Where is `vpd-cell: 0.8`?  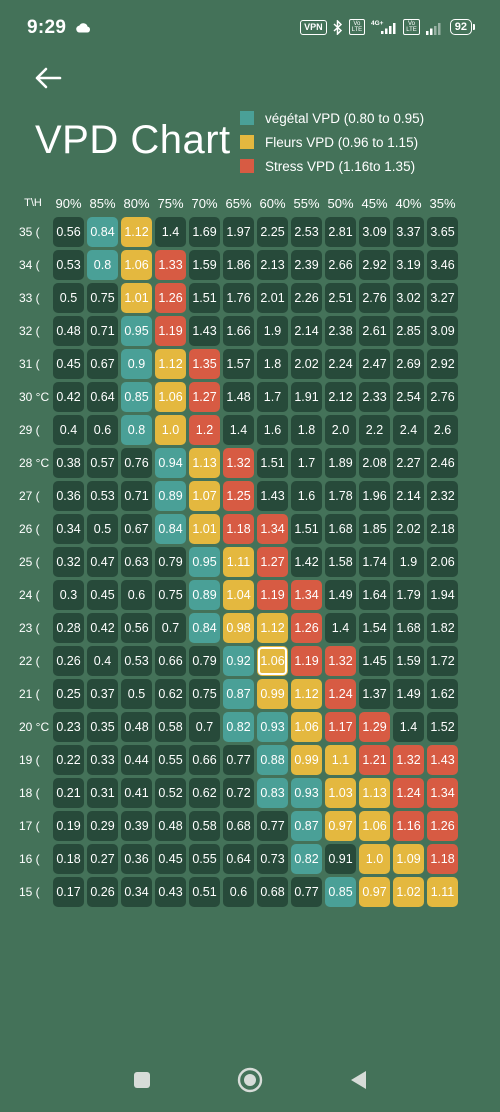 vpd-cell: 0.8 is located at coordinates (102, 265).